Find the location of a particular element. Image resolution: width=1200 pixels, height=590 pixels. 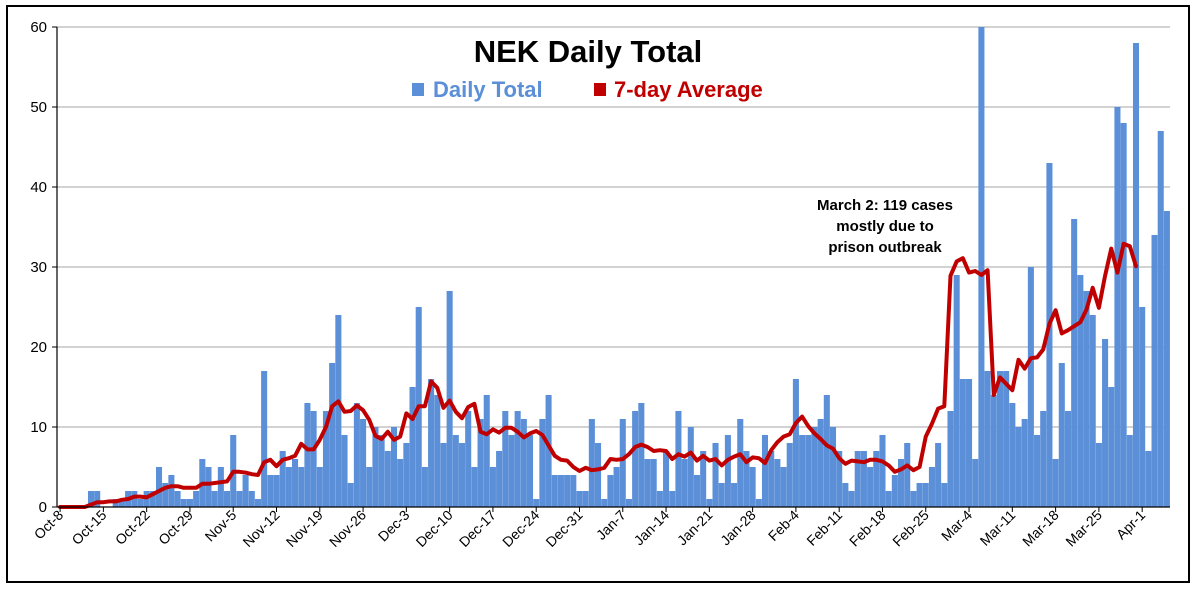

annotation-line-3: prison outbreak is located at coordinates (885, 247).